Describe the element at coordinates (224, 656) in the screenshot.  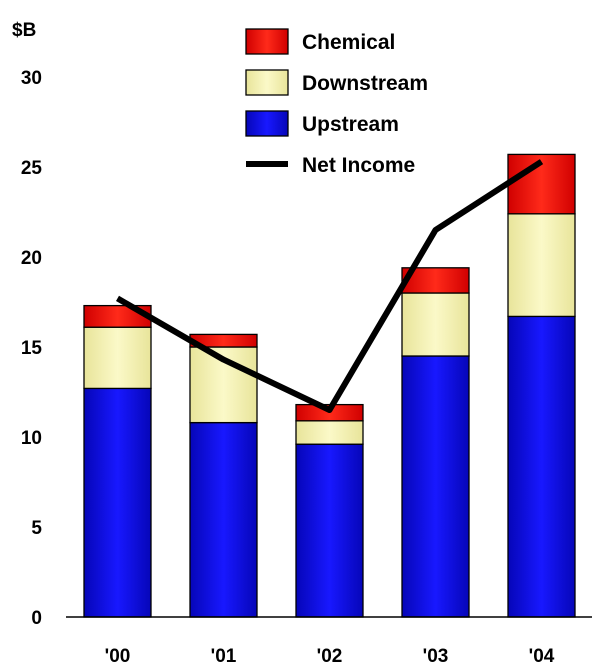
I see `x-tick-label: '01` at that location.